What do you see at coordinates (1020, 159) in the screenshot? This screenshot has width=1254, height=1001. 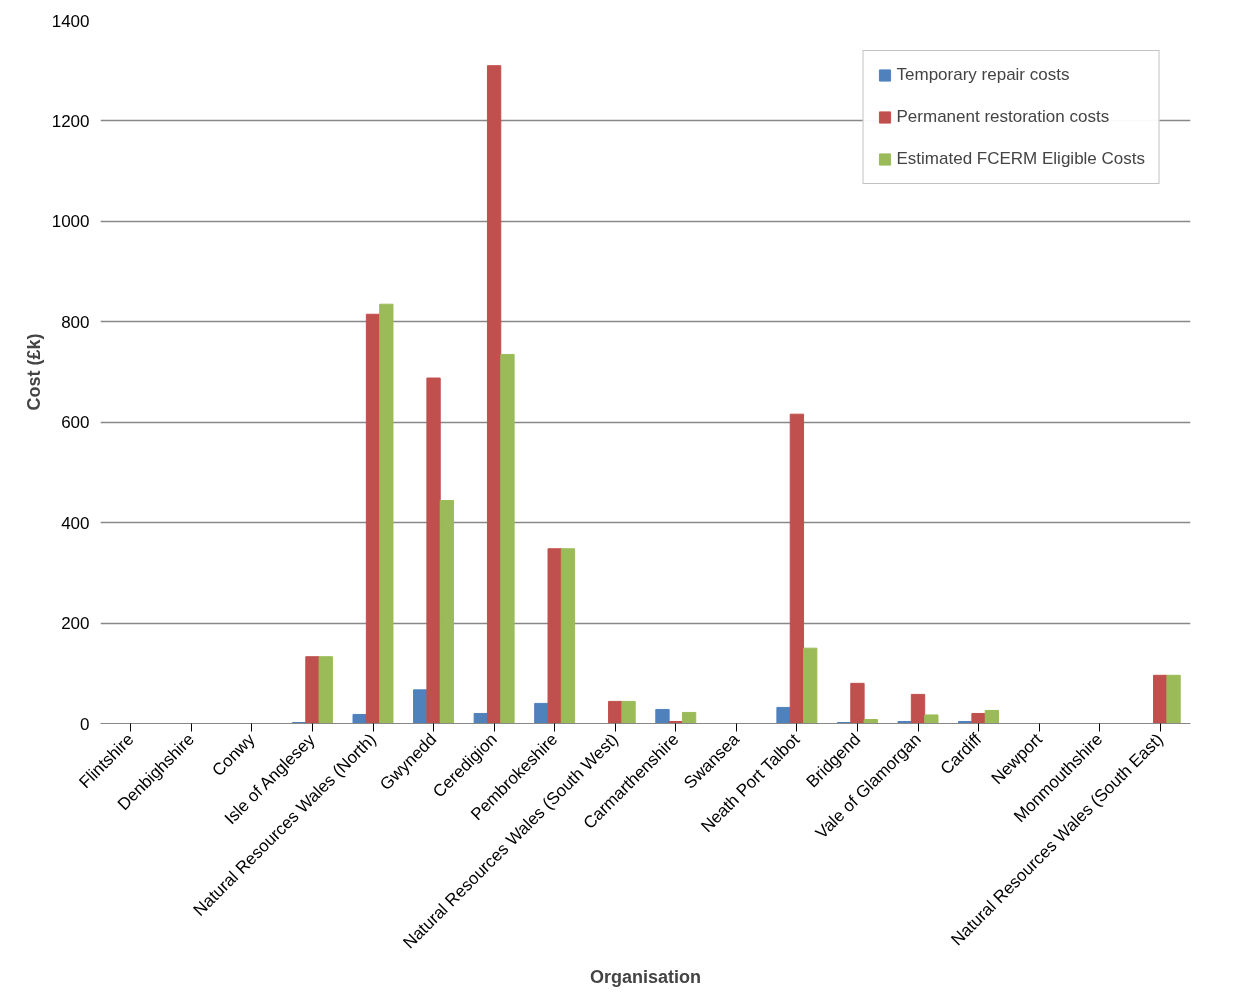 I see `legend-label: Estimated FCERM Eligible Costs` at bounding box center [1020, 159].